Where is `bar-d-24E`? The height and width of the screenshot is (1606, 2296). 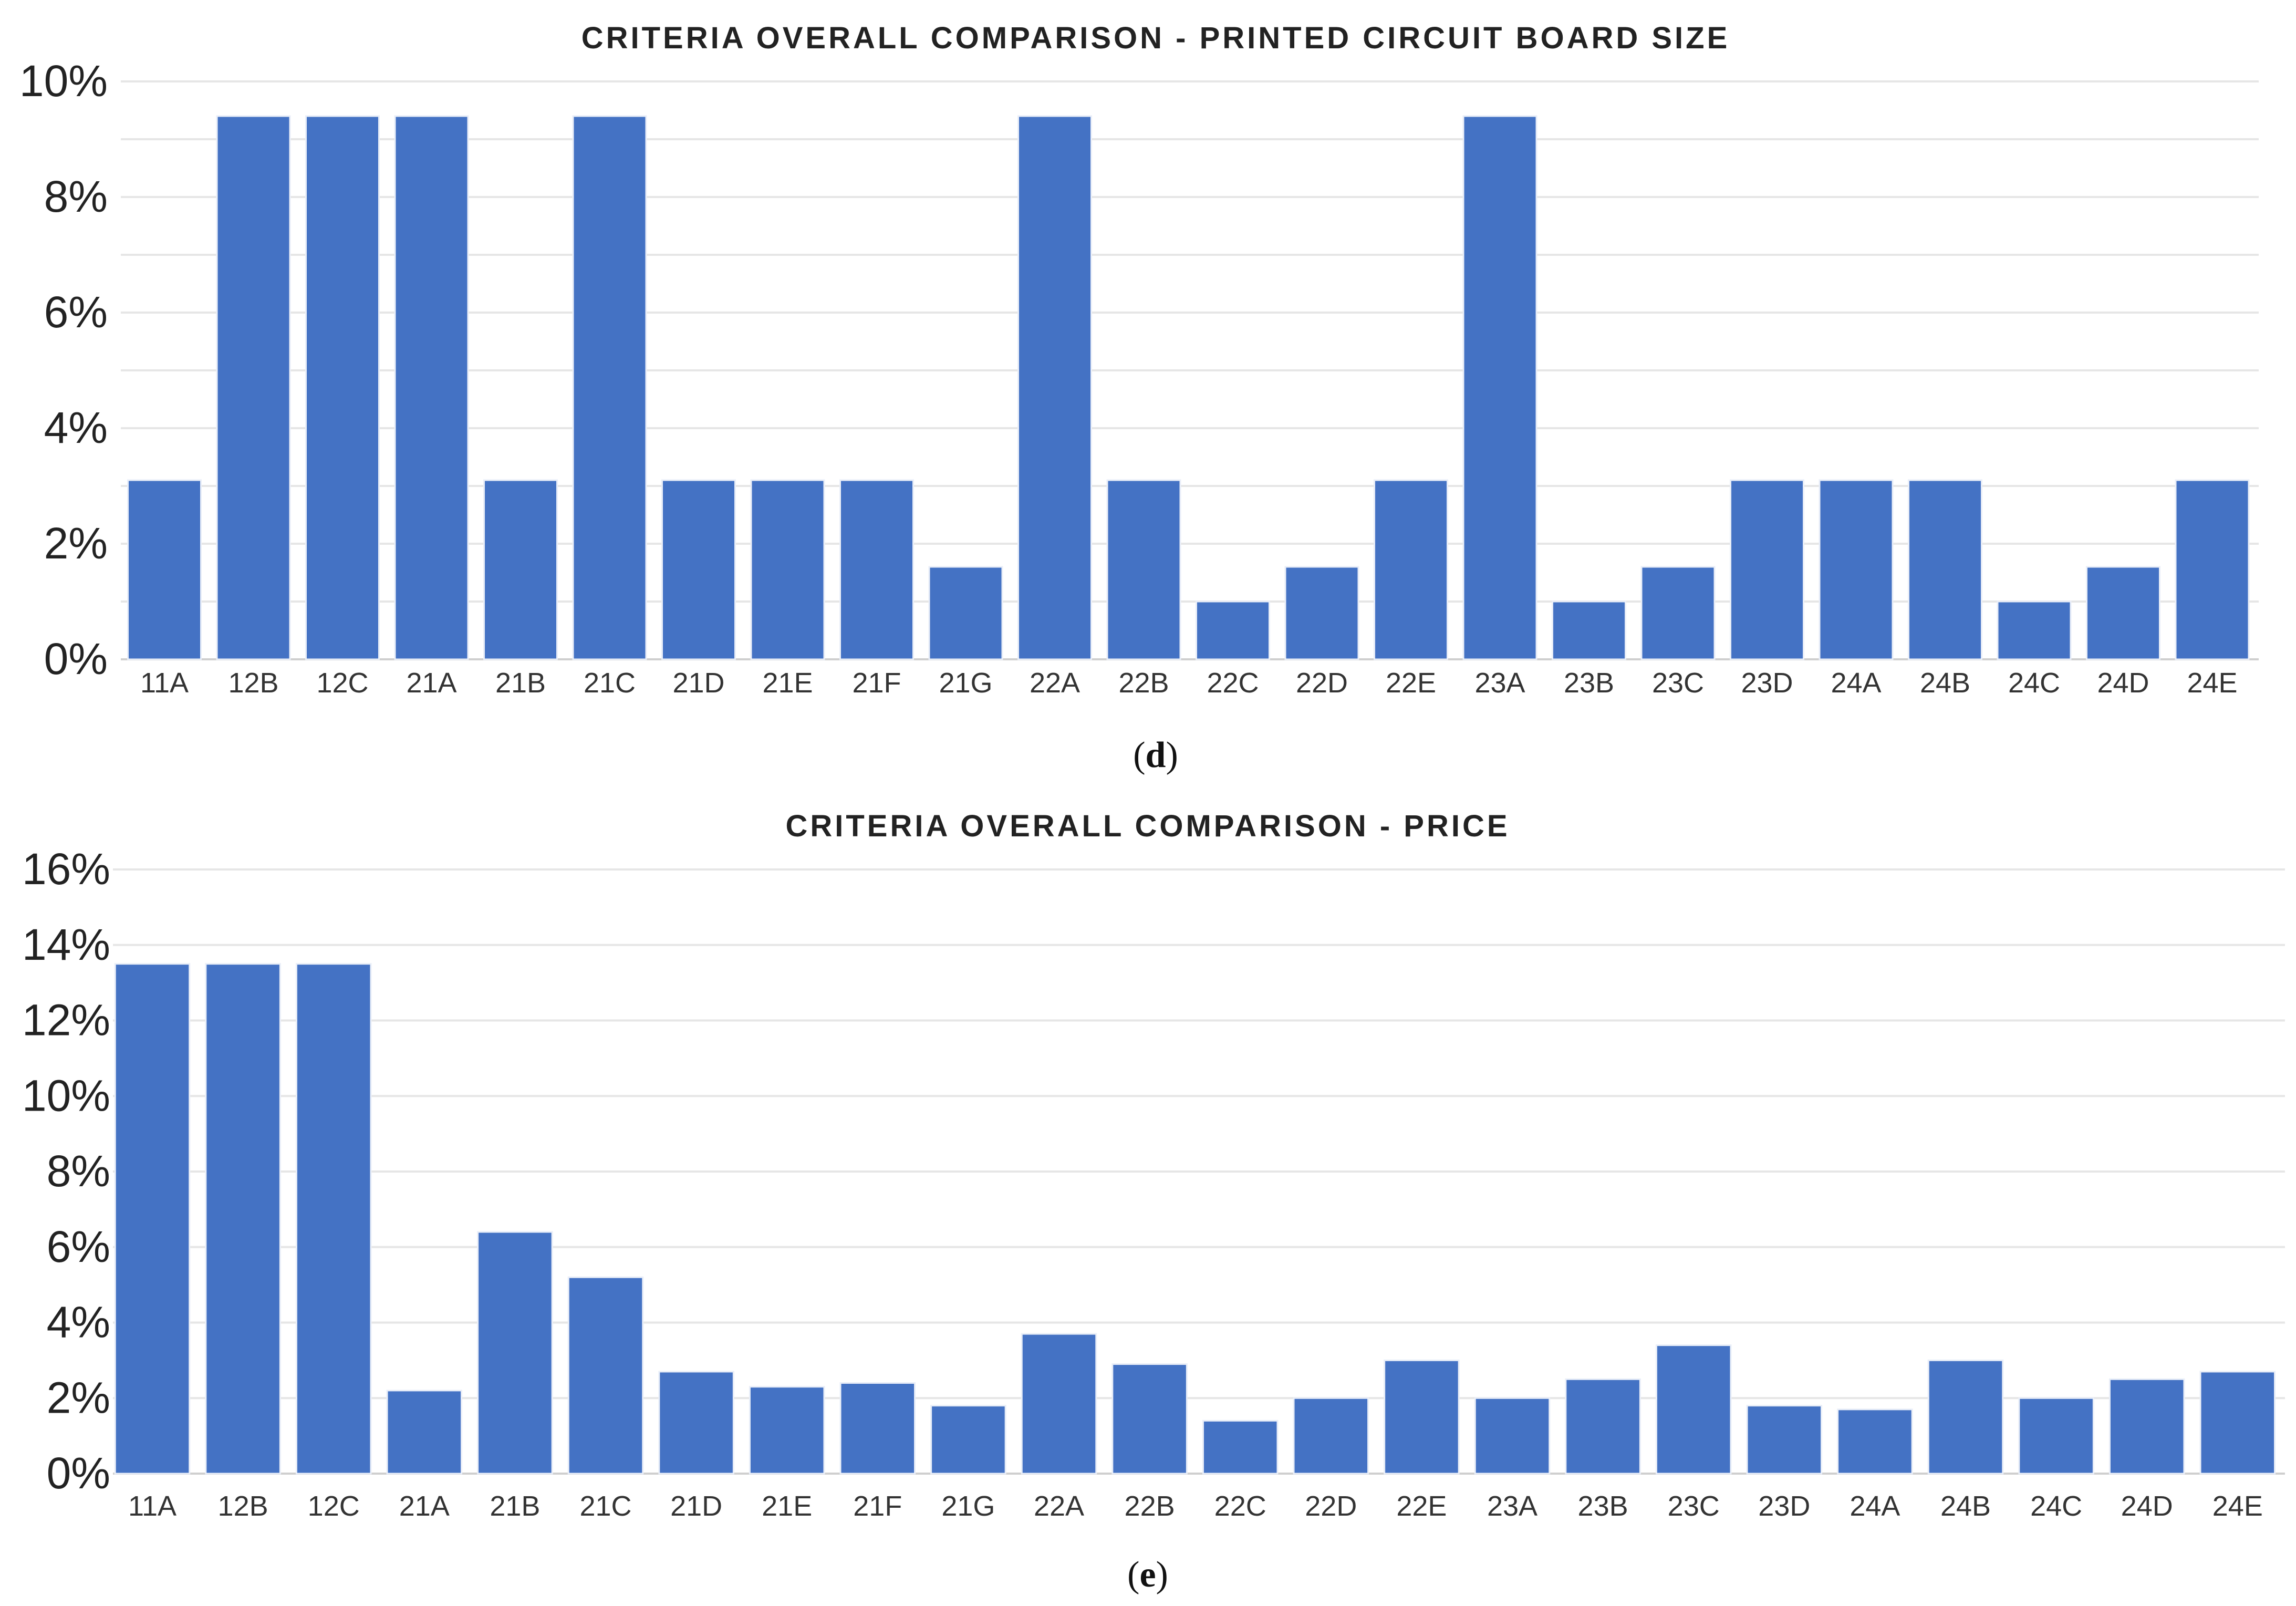
bar-d-24E is located at coordinates (2212, 569).